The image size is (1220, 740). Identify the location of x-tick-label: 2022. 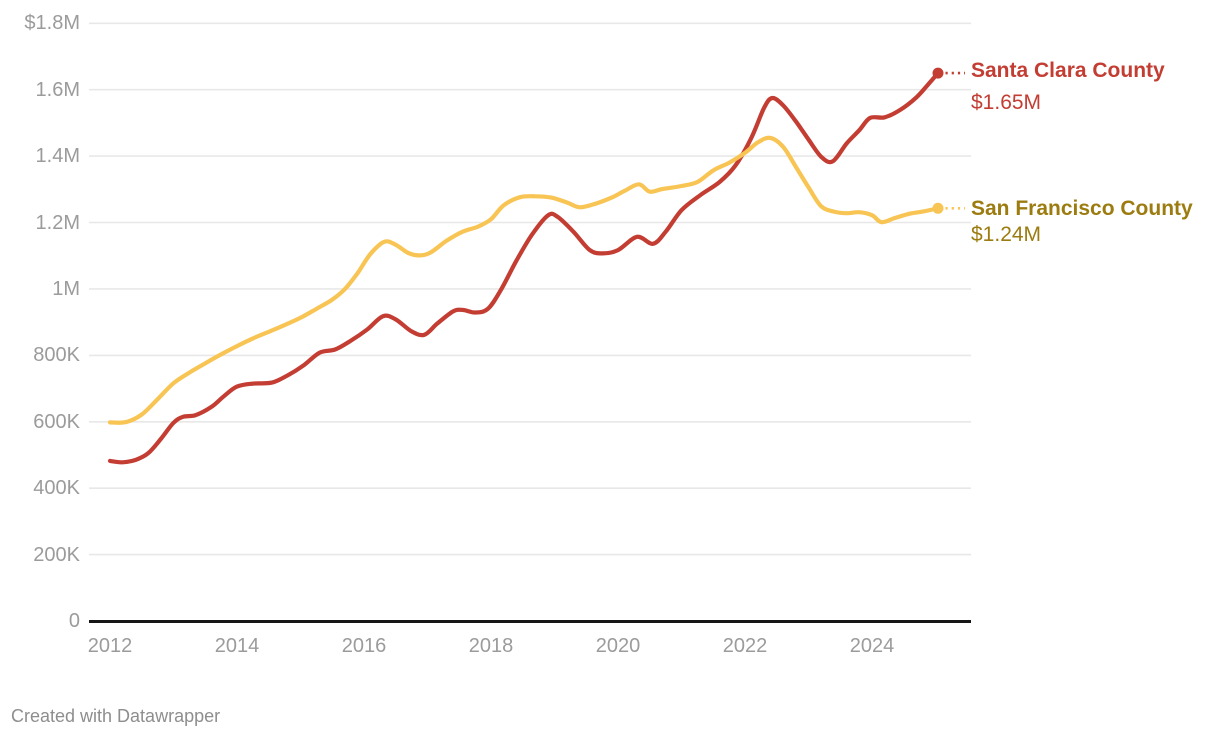
(745, 646).